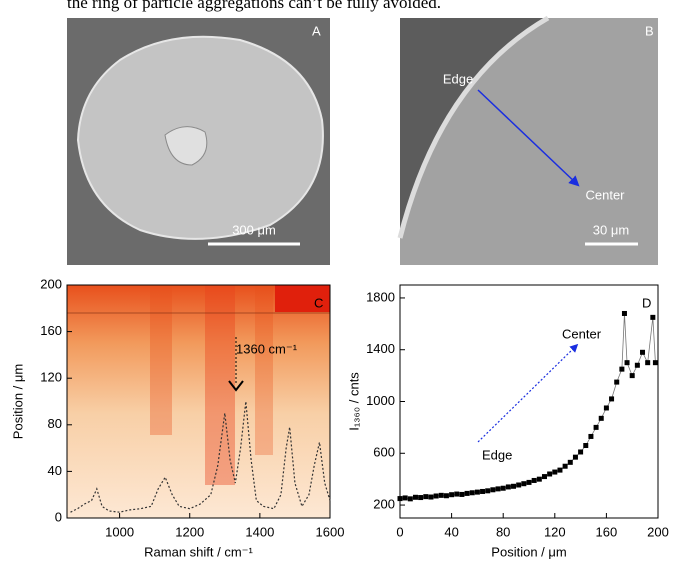  I want to click on y-tick-label: 40, so click(55, 470).